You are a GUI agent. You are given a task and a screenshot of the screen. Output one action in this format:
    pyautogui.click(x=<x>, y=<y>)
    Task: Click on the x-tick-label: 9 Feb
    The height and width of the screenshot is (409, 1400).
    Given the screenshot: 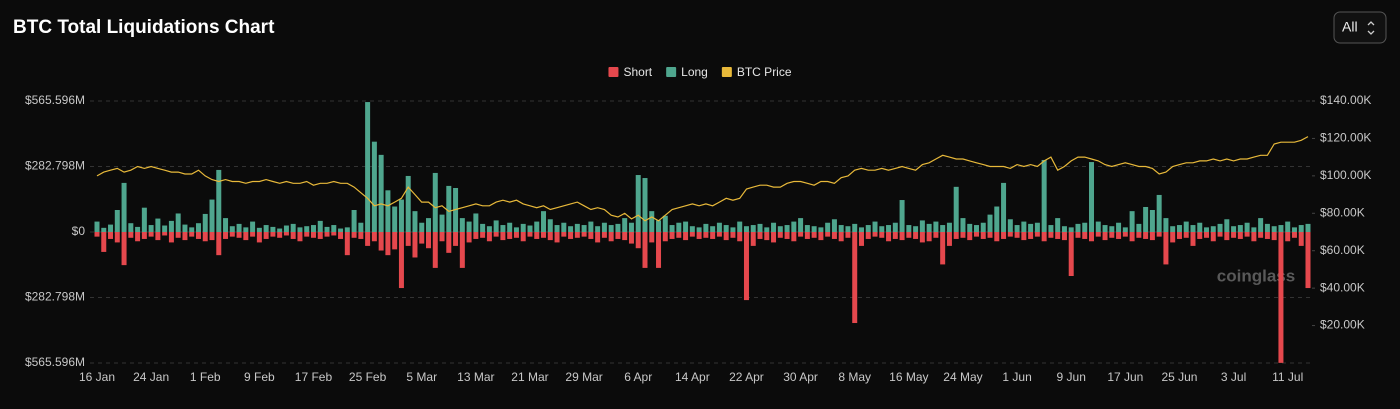 What is the action you would take?
    pyautogui.click(x=259, y=377)
    